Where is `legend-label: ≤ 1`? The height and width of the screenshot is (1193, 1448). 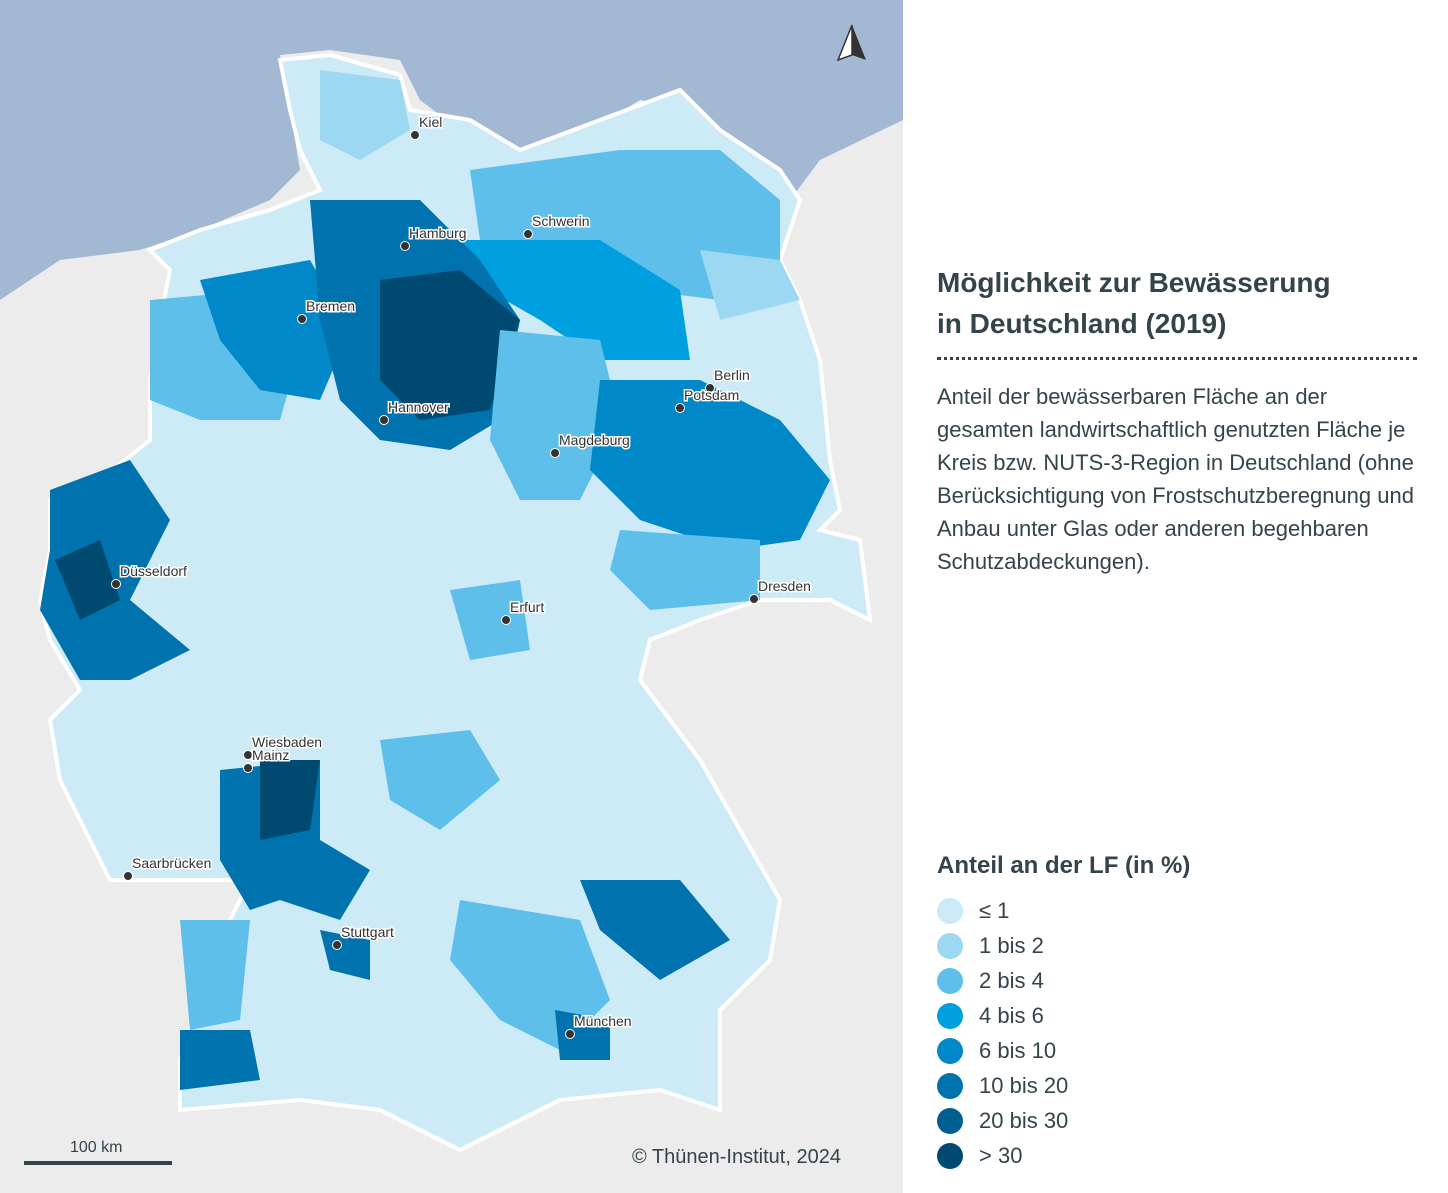
legend-label: ≤ 1 is located at coordinates (994, 910).